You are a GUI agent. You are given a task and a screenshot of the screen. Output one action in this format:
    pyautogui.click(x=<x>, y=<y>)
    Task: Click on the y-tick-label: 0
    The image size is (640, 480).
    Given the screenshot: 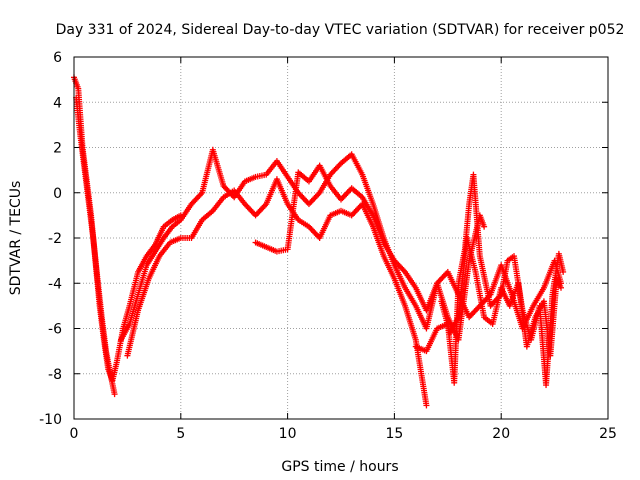 What is the action you would take?
    pyautogui.click(x=57, y=194)
    